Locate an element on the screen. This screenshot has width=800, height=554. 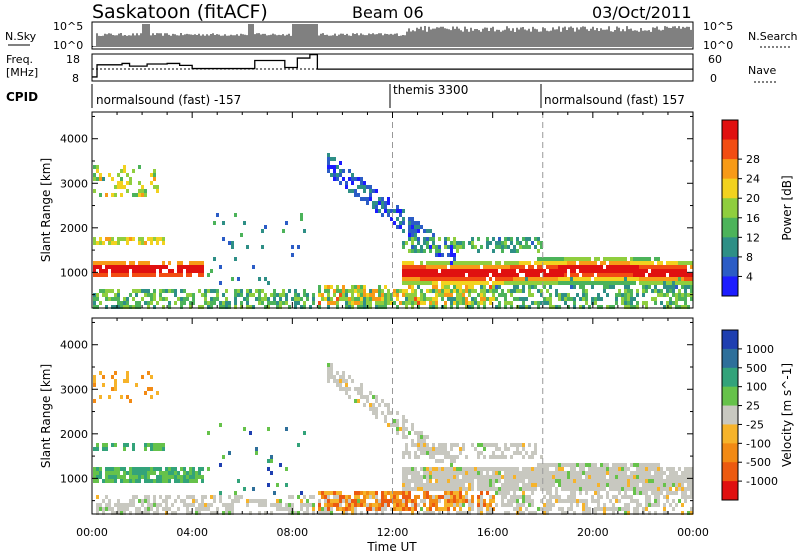
x-tick-3: 12:00 is located at coordinates (393, 532).